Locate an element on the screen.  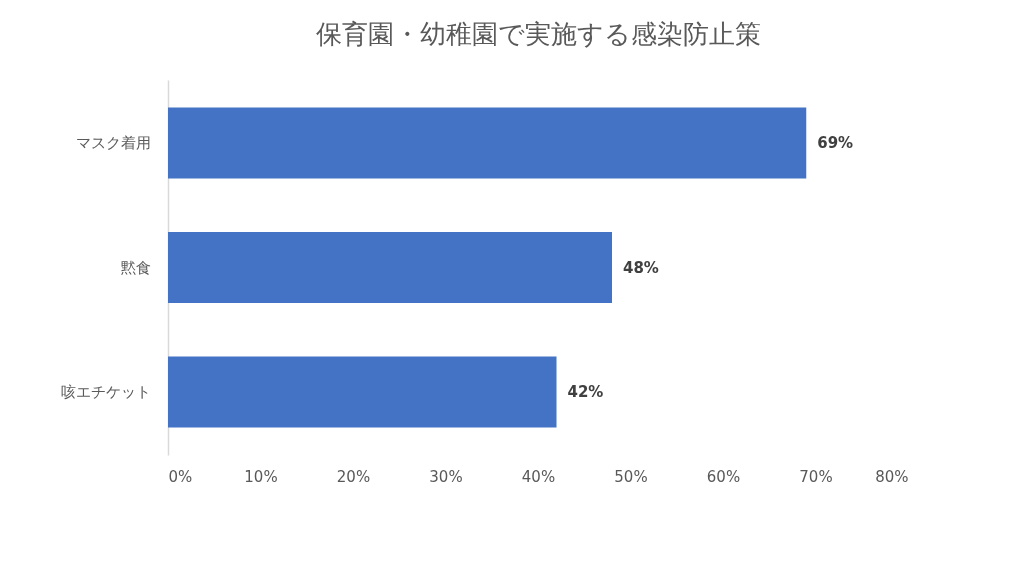
x-tick-label: 80% is located at coordinates (892, 476).